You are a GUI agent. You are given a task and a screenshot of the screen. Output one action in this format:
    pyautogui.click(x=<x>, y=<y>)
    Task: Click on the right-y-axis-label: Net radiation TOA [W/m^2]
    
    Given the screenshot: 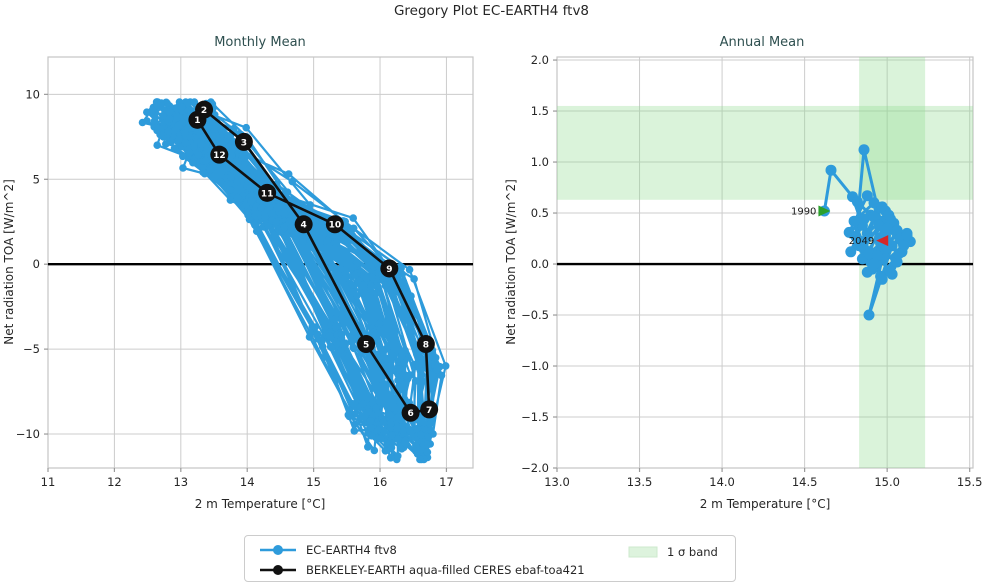 What is the action you would take?
    pyautogui.click(x=511, y=262)
    